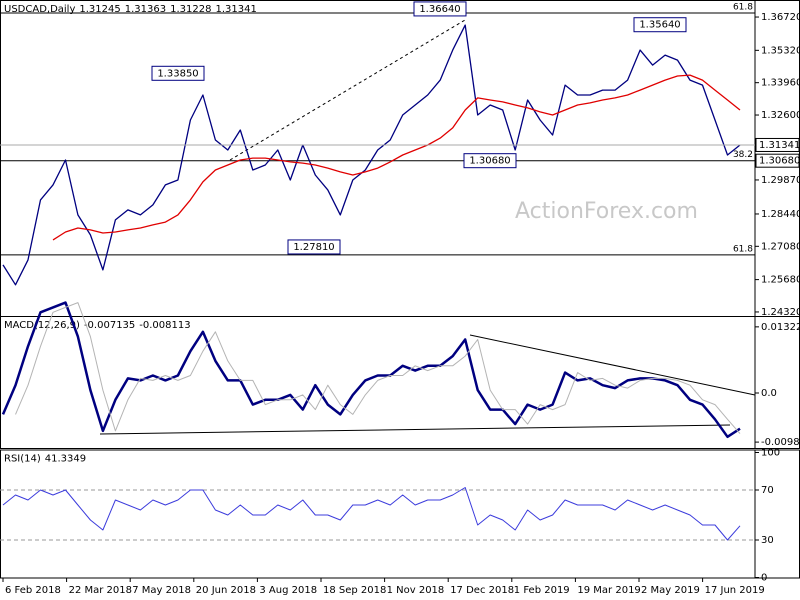 This screenshot has height=600, width=800. Describe the element at coordinates (371, 514) in the screenshot. I see `series-line` at that location.